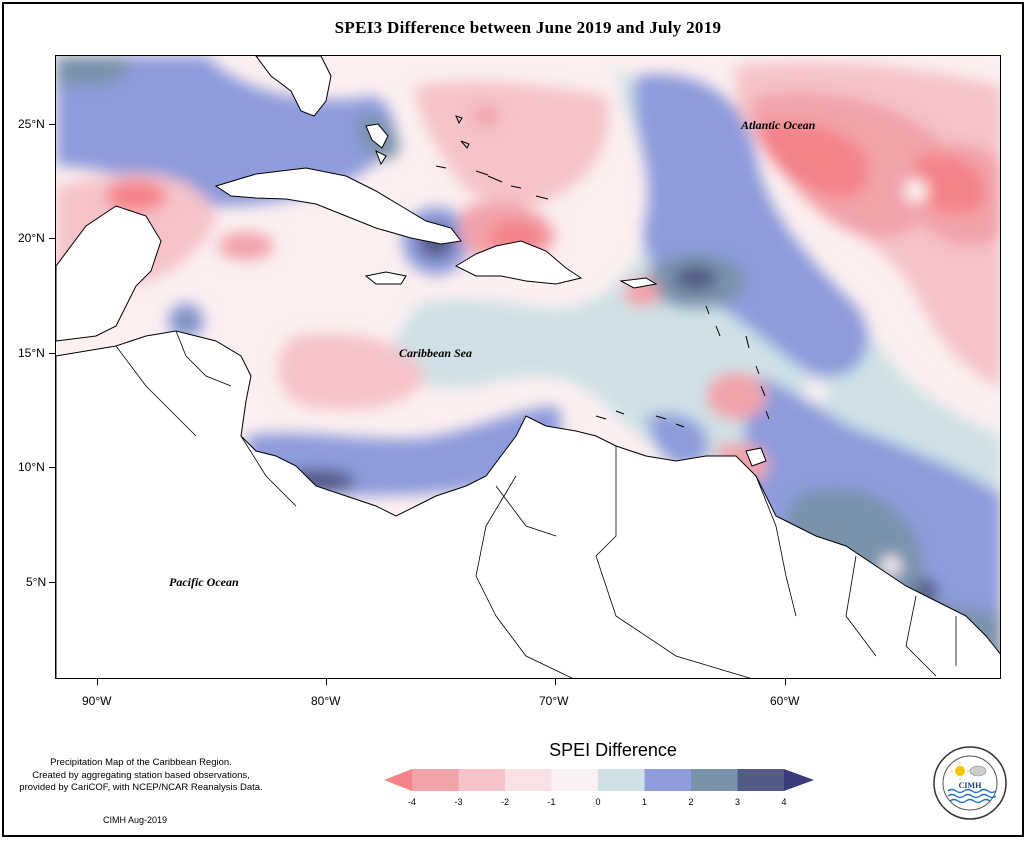  What do you see at coordinates (737, 802) in the screenshot?
I see `legend-tick-label: 3` at bounding box center [737, 802].